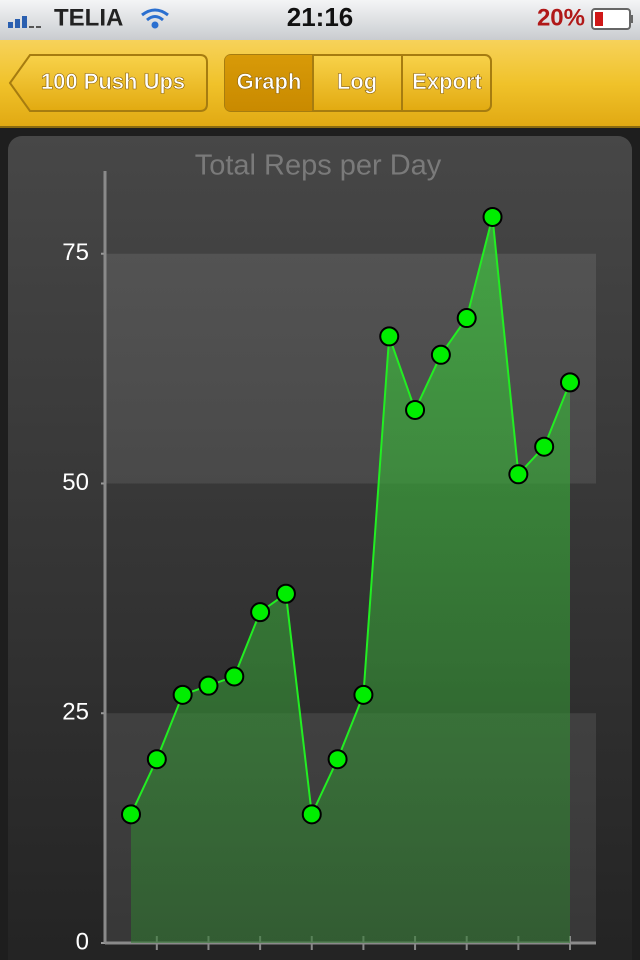 This screenshot has width=640, height=960. I want to click on back-button, so click(108, 83).